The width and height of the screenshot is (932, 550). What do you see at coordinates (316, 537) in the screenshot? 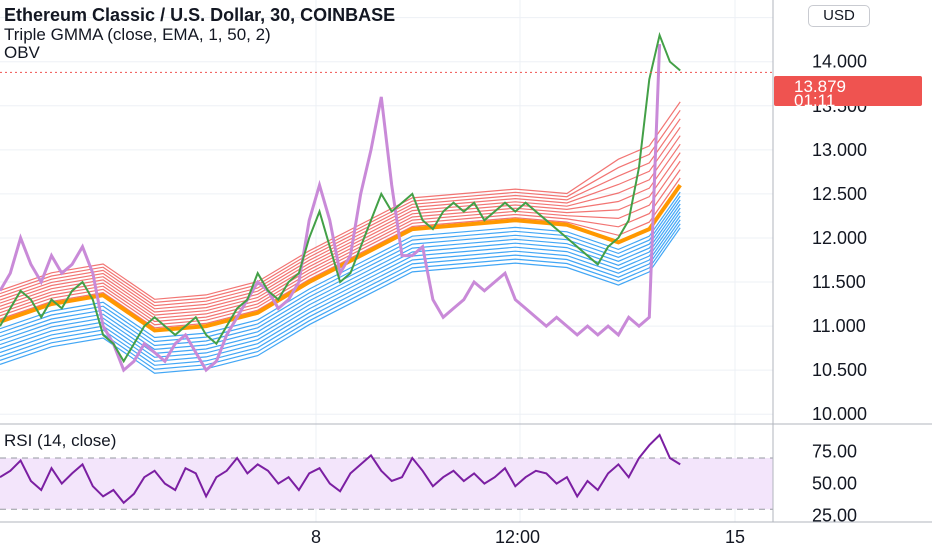
I see `x-tick-label-0: 8` at bounding box center [316, 537].